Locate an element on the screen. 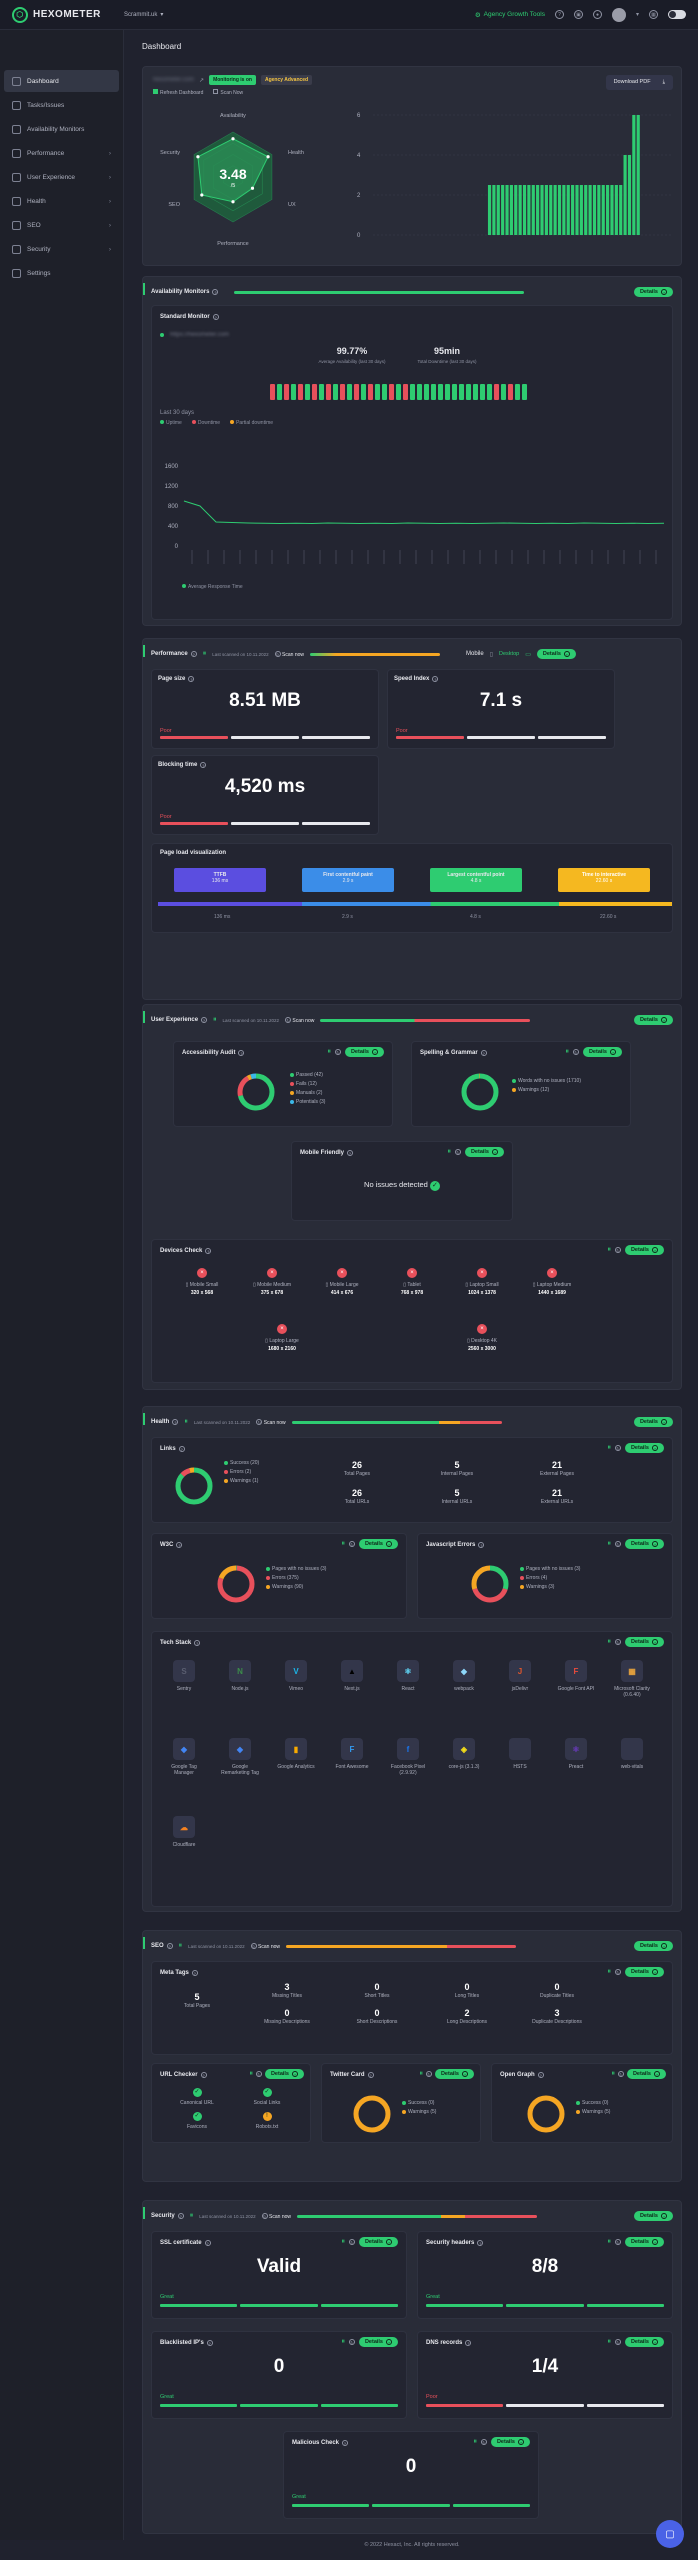  device-item: × ▯ Laptop Medium 1440 x 1689 is located at coordinates (552, 1282).